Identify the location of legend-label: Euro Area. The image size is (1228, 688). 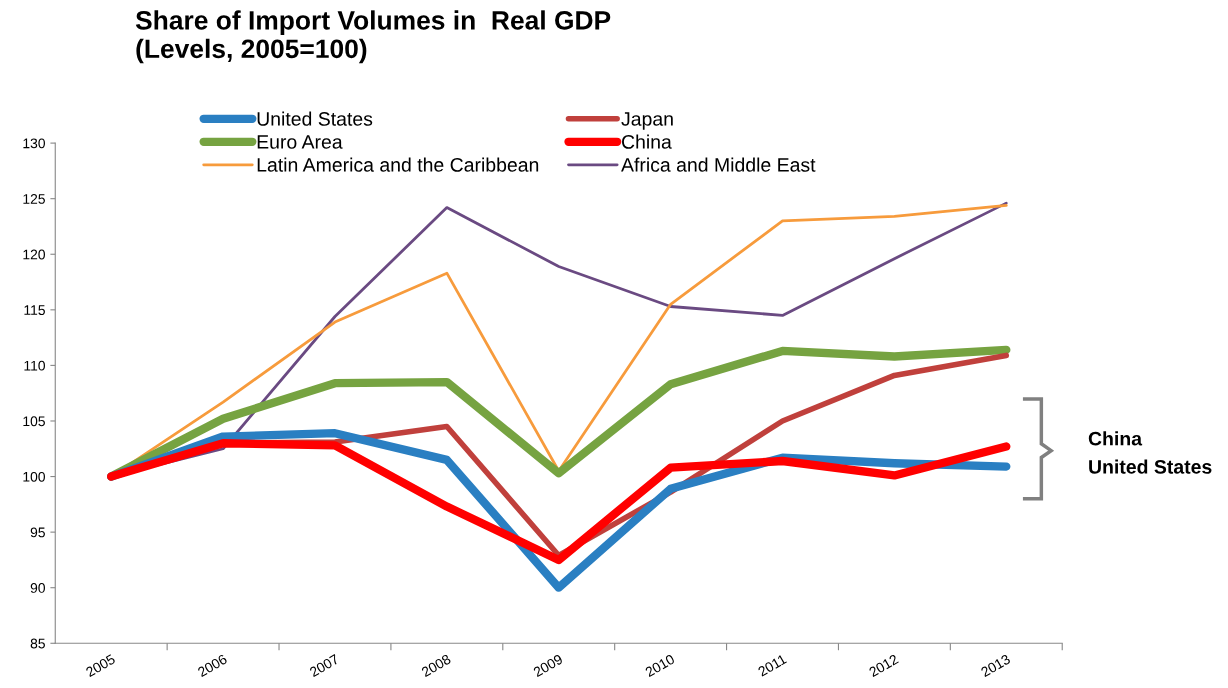
(300, 142).